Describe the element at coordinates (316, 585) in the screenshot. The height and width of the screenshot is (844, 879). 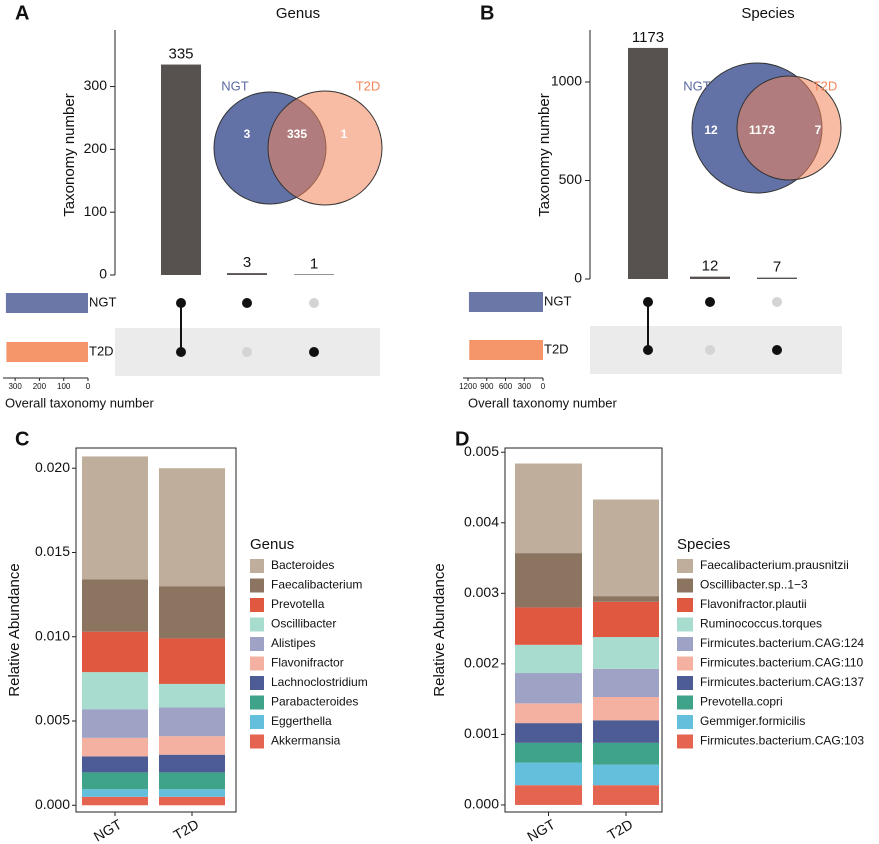
I see `legend-label: Faecalibacterium` at that location.